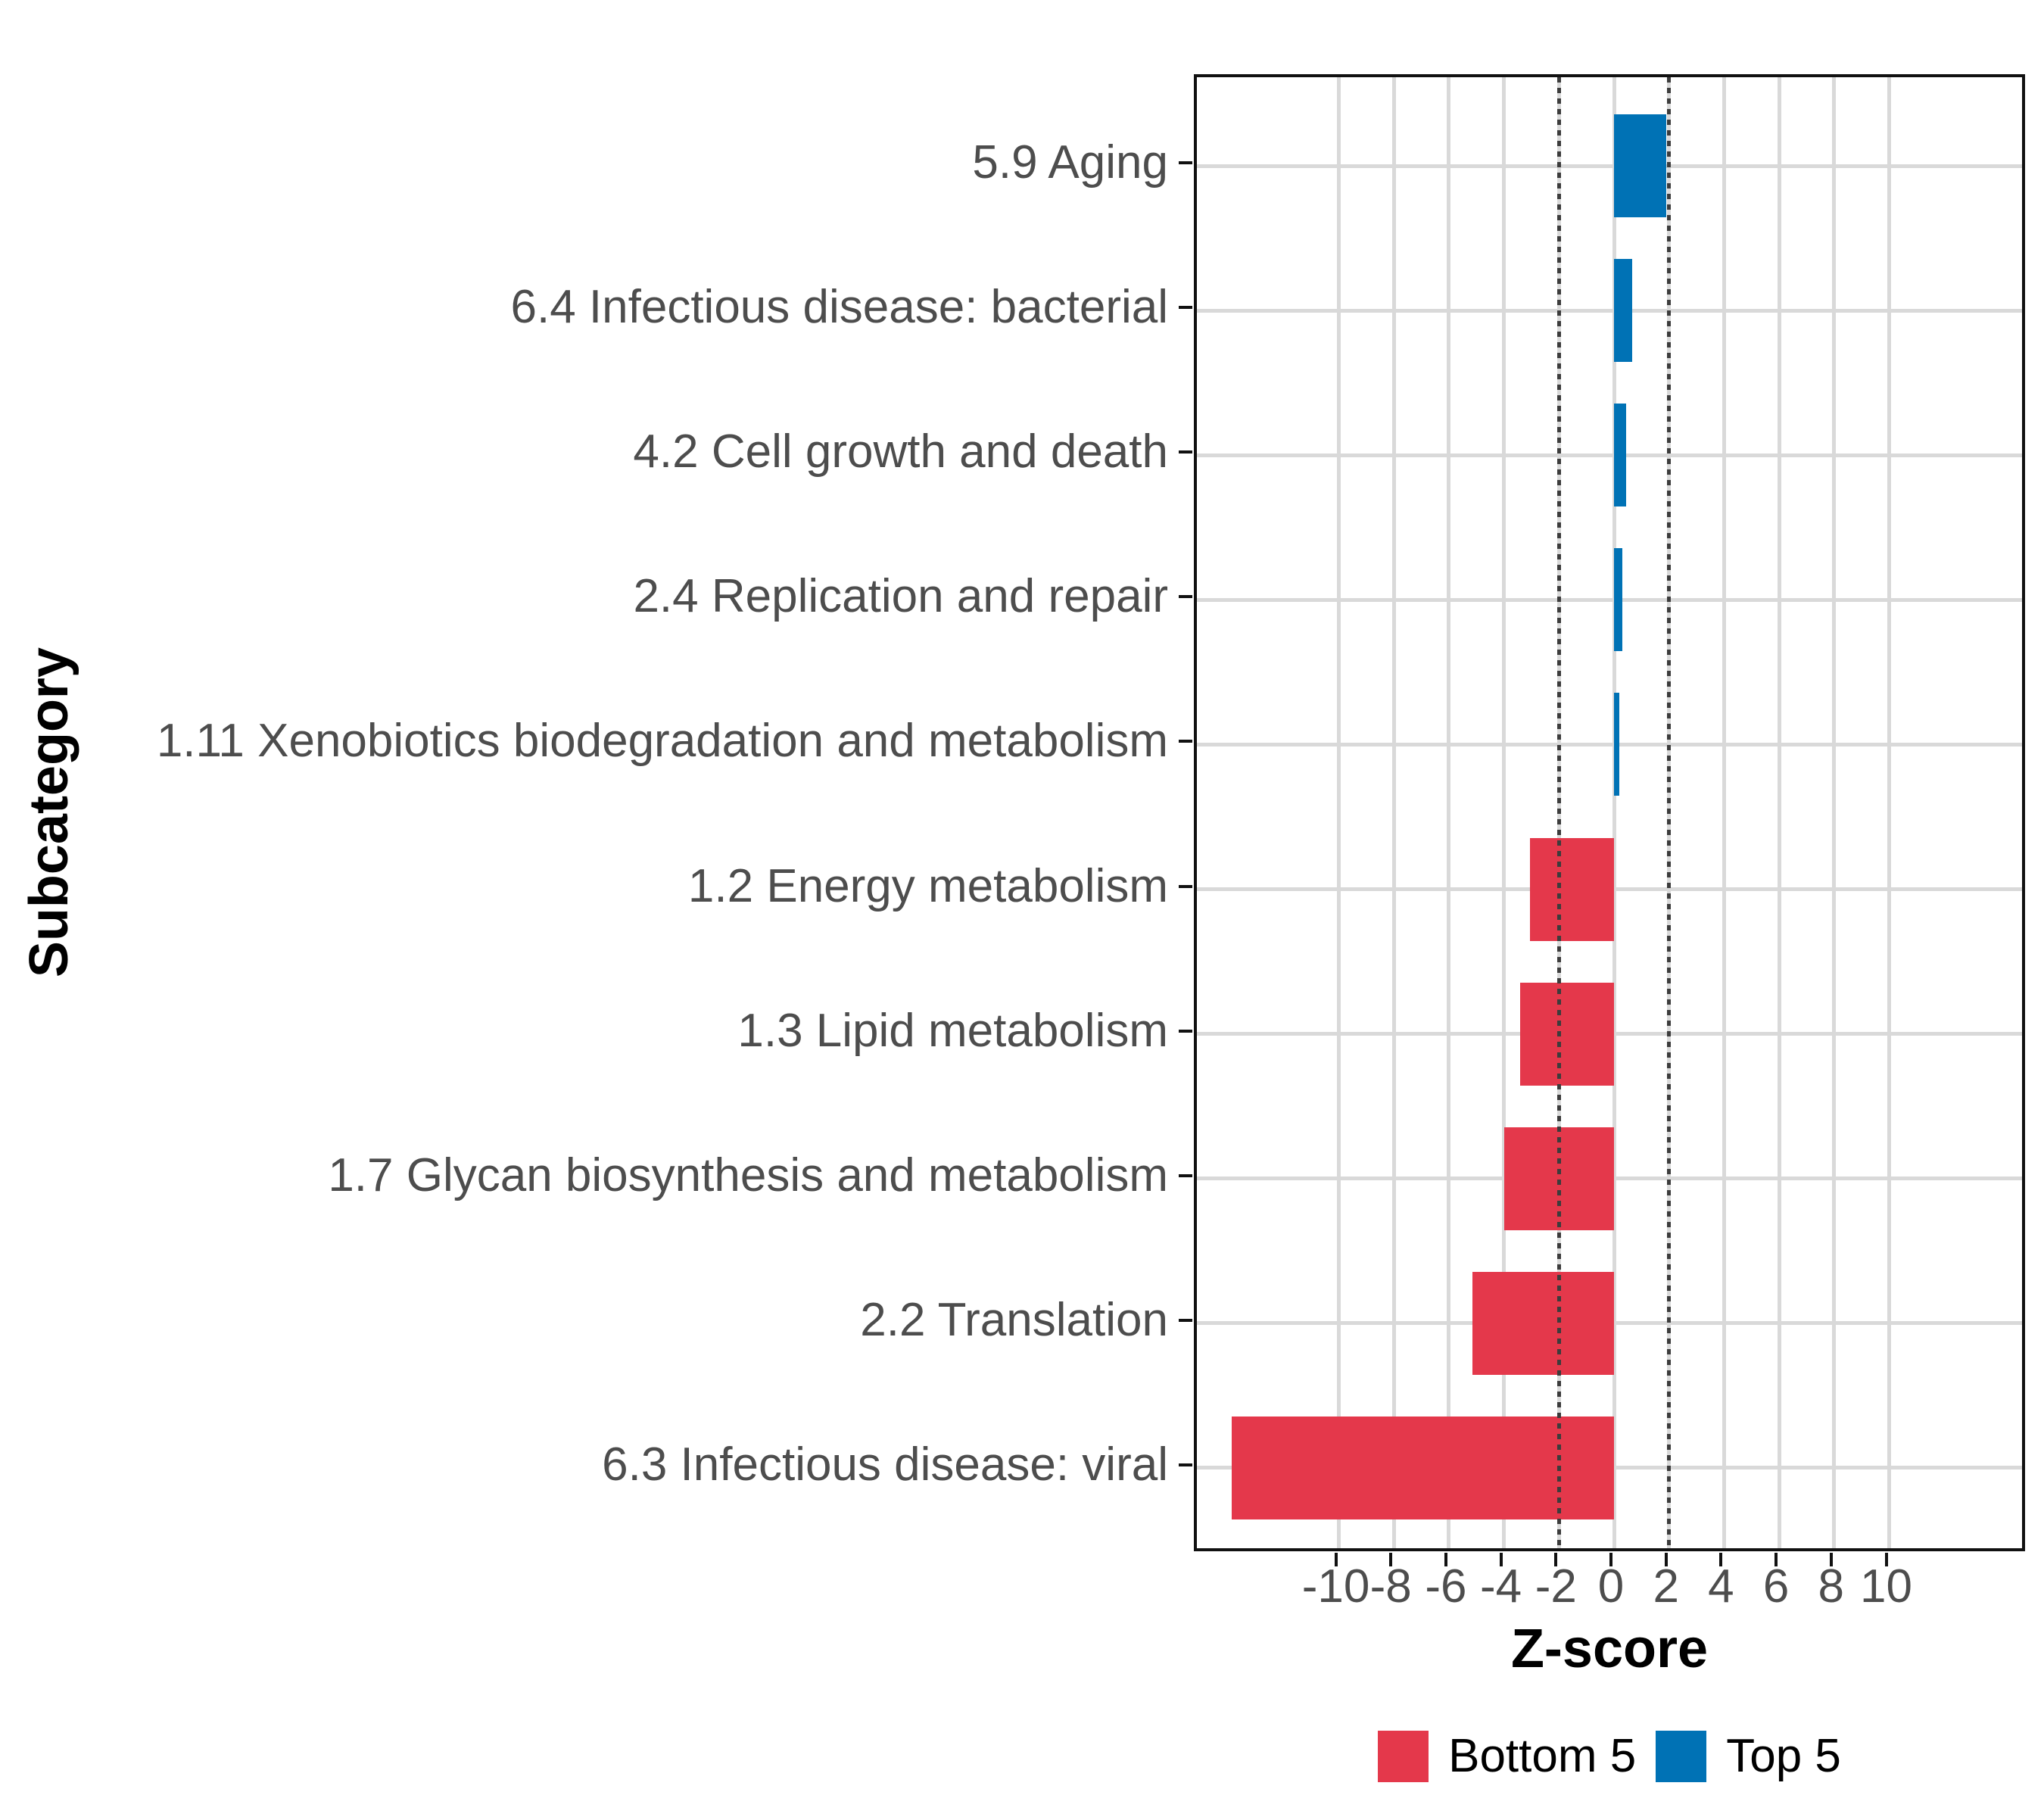  I want to click on x-tick-label: -6, so click(1446, 1586).